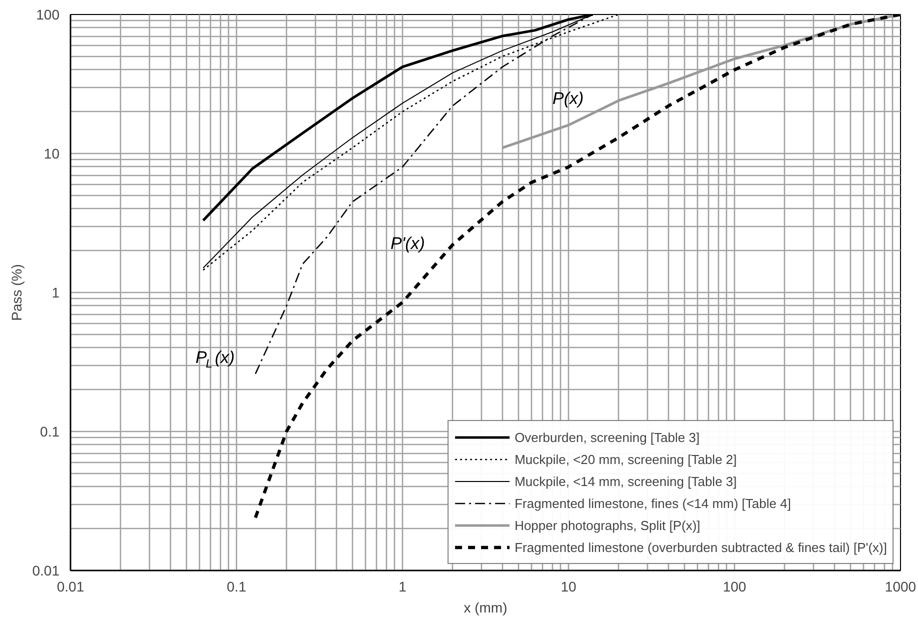  I want to click on x-tick-label: 1000, so click(900, 586).